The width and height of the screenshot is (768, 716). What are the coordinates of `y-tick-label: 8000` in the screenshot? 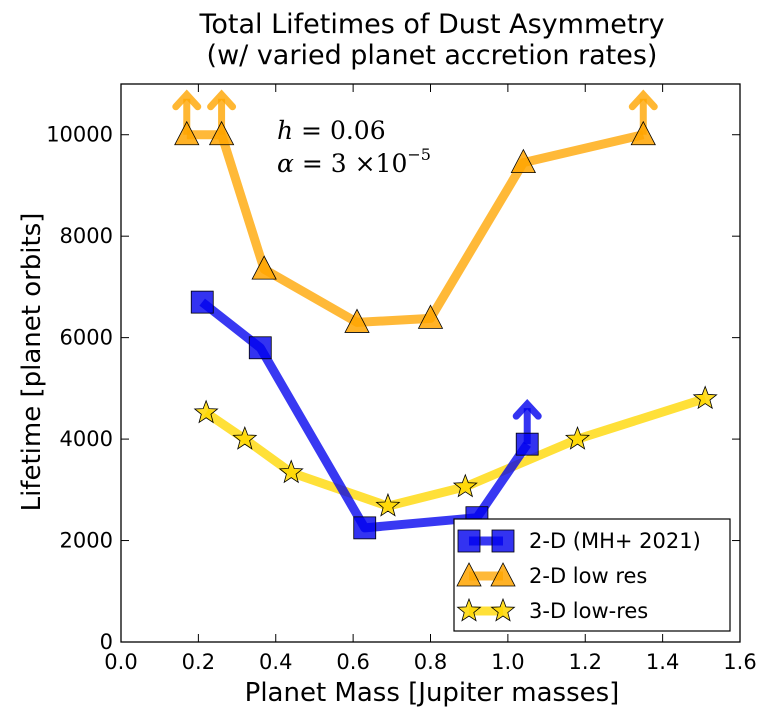 It's located at (86, 236).